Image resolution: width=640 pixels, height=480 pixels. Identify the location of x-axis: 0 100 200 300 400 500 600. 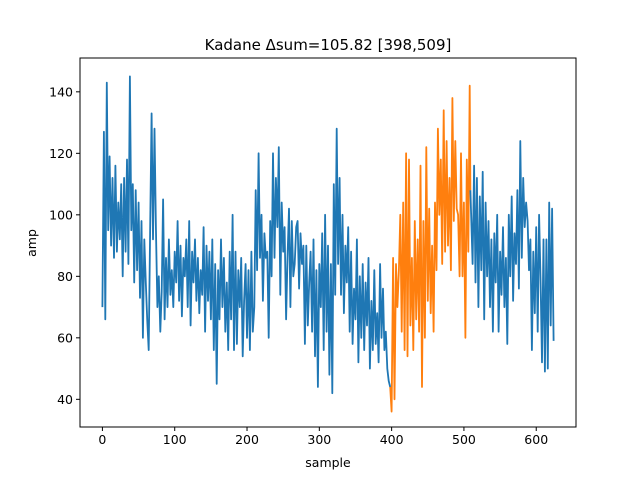
(323, 437).